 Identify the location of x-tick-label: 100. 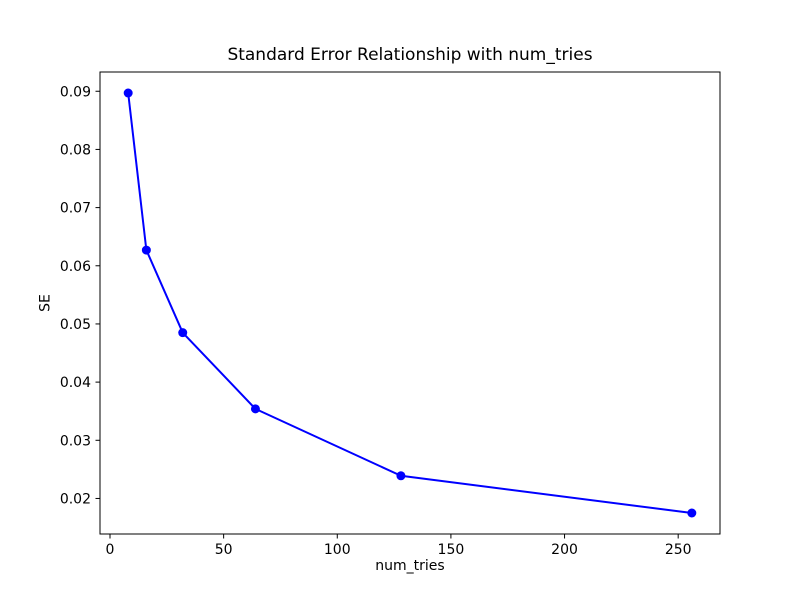
(337, 550).